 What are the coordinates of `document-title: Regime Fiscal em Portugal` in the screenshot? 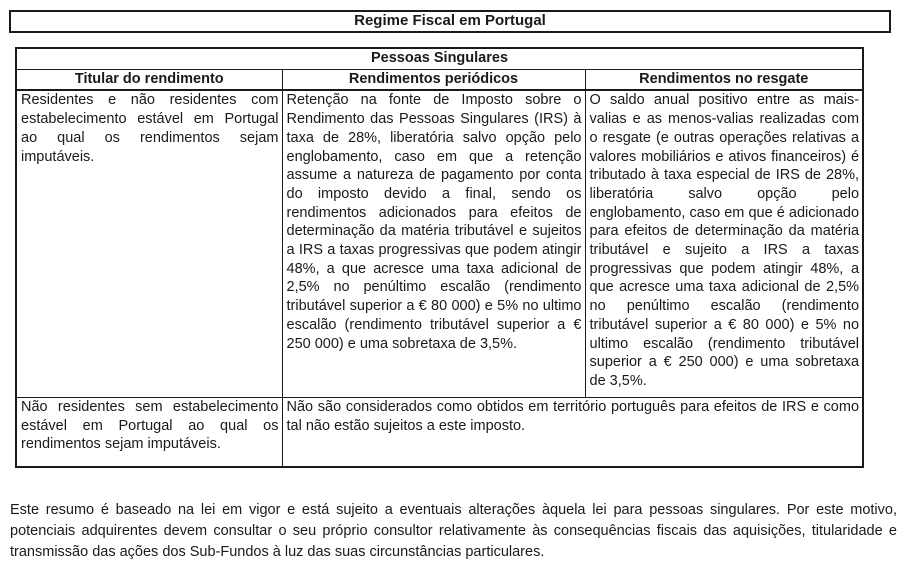 It's located at (450, 20).